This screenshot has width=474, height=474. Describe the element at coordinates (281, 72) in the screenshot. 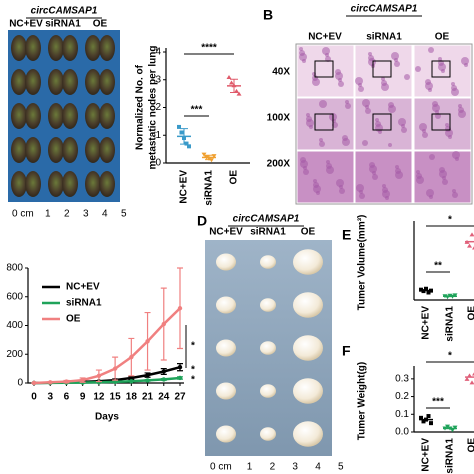

I see `row-label: 40X` at that location.